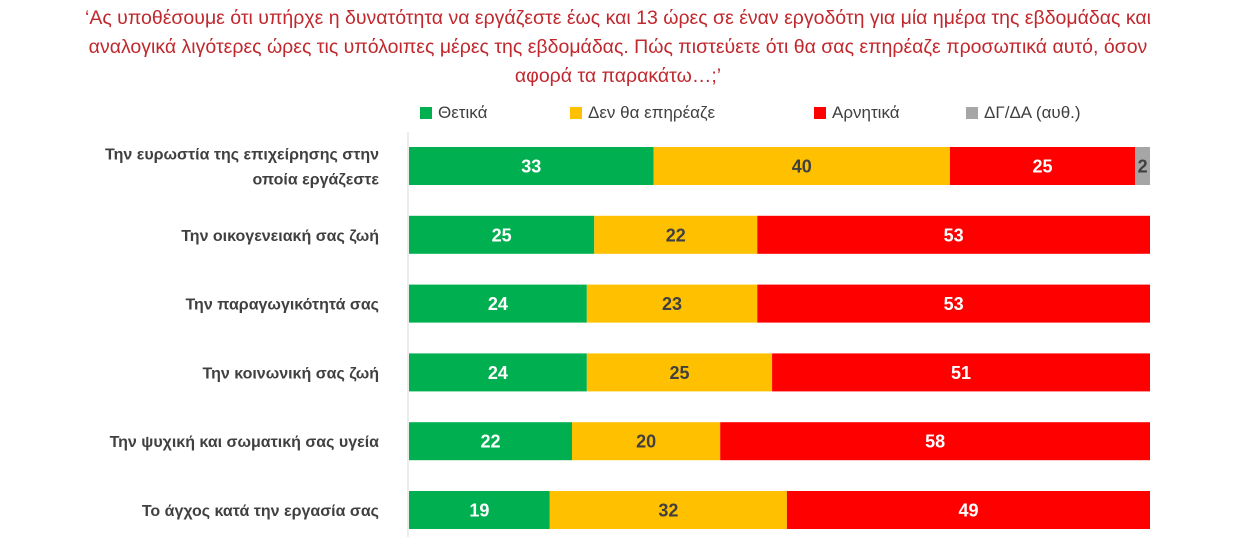 This screenshot has width=1236, height=537. Describe the element at coordinates (463, 112) in the screenshot. I see `legend-label: Θετικά` at that location.